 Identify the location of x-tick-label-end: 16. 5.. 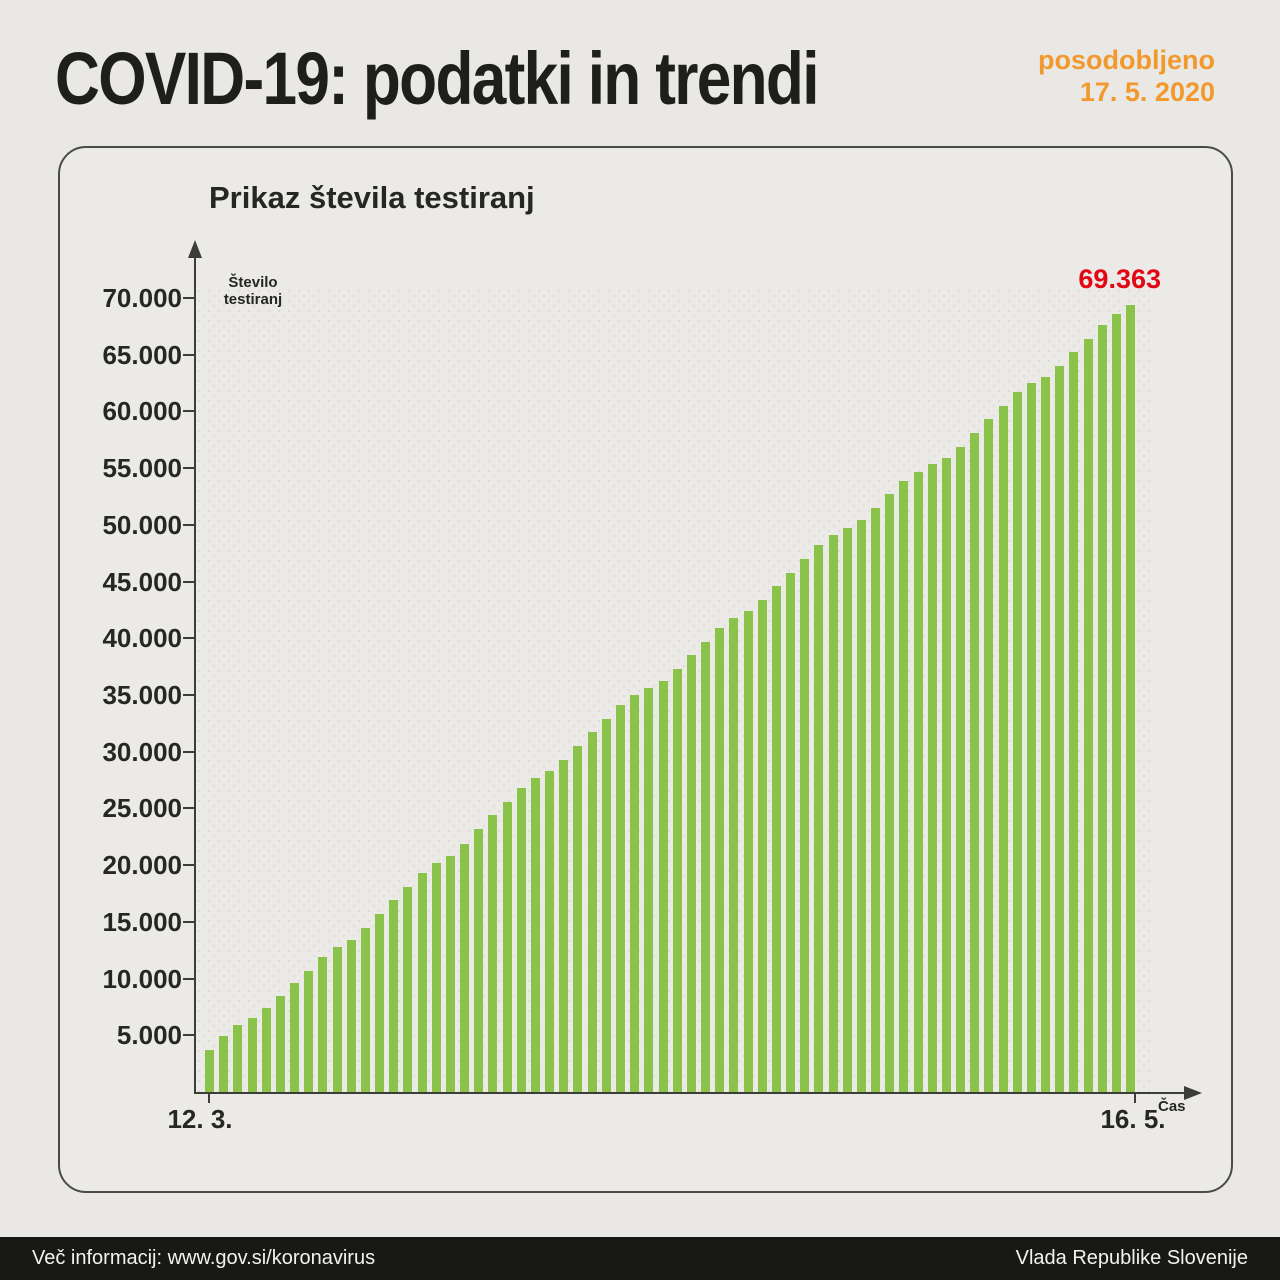
(1133, 1119).